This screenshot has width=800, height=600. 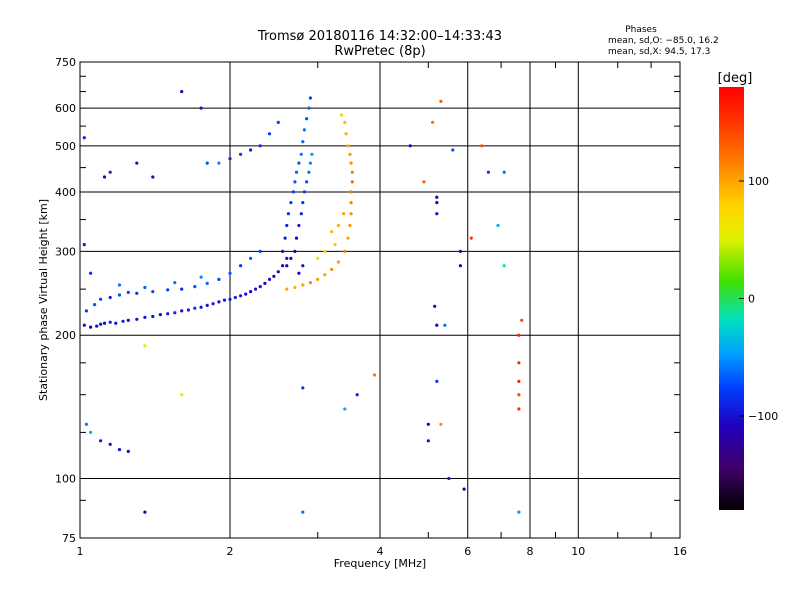 What do you see at coordinates (641, 30) in the screenshot?
I see `phase-stats-heading: Phases` at bounding box center [641, 30].